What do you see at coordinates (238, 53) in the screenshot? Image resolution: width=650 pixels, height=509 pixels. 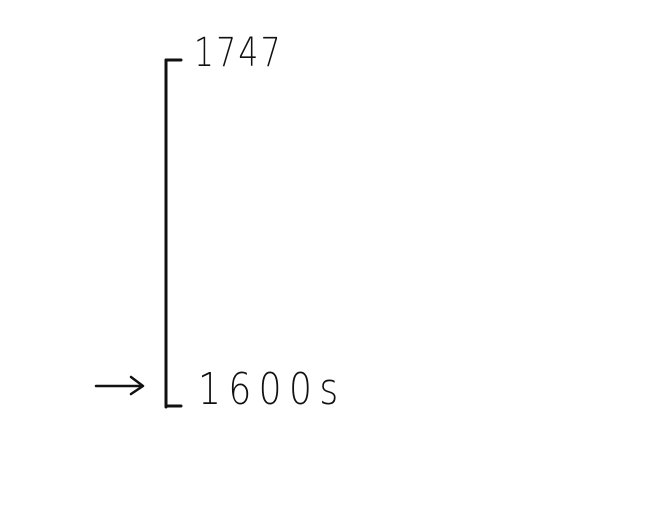 I see `top-year-label: 1747` at bounding box center [238, 53].